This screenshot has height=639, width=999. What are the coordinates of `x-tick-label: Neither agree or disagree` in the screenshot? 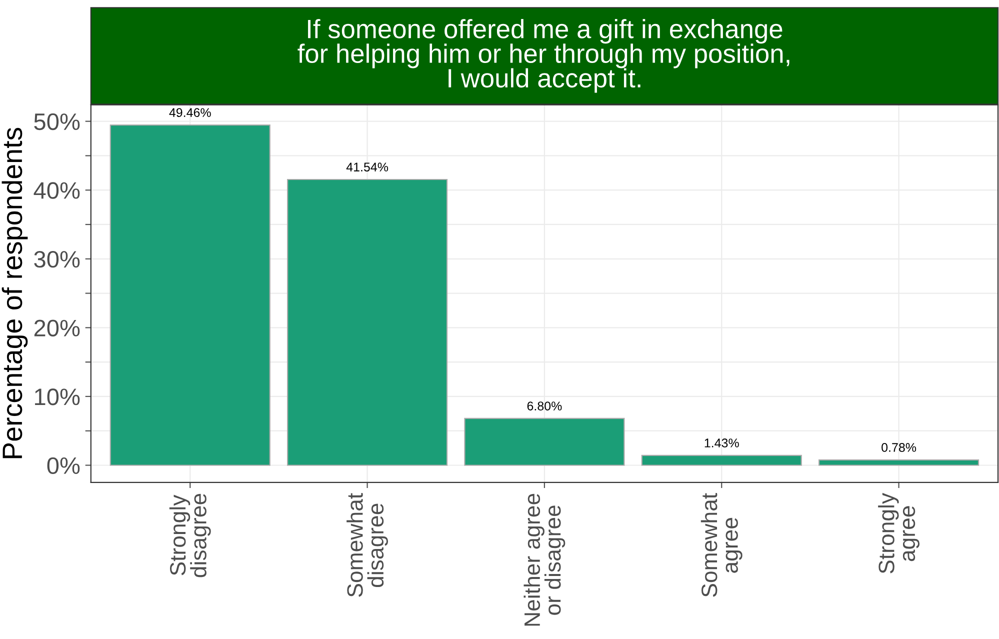 It's located at (545, 560).